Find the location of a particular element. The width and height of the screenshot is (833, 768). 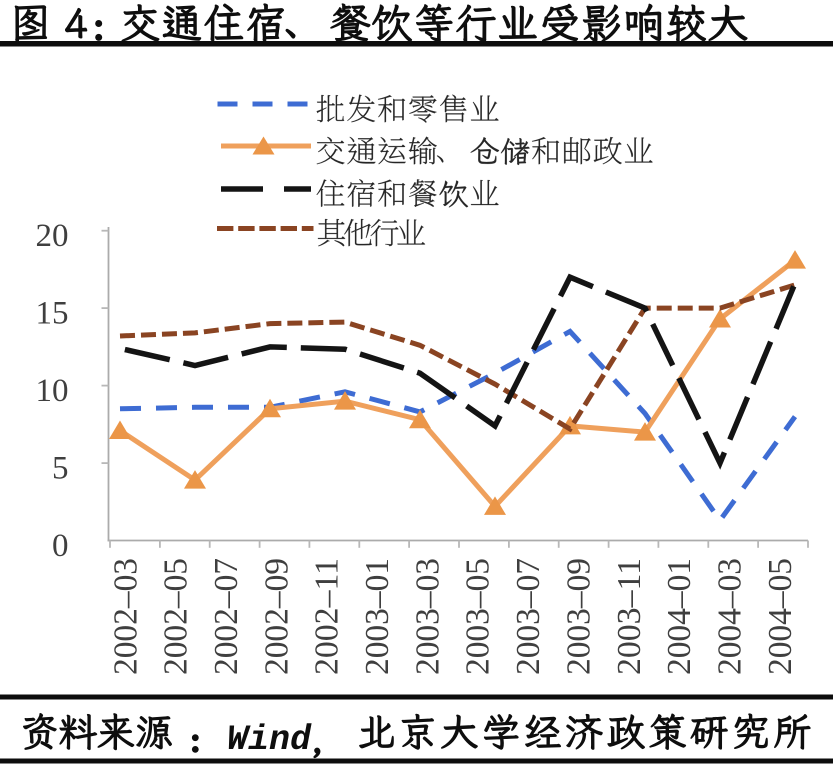

svg-text: 2002–03 is located at coordinates (125, 616).